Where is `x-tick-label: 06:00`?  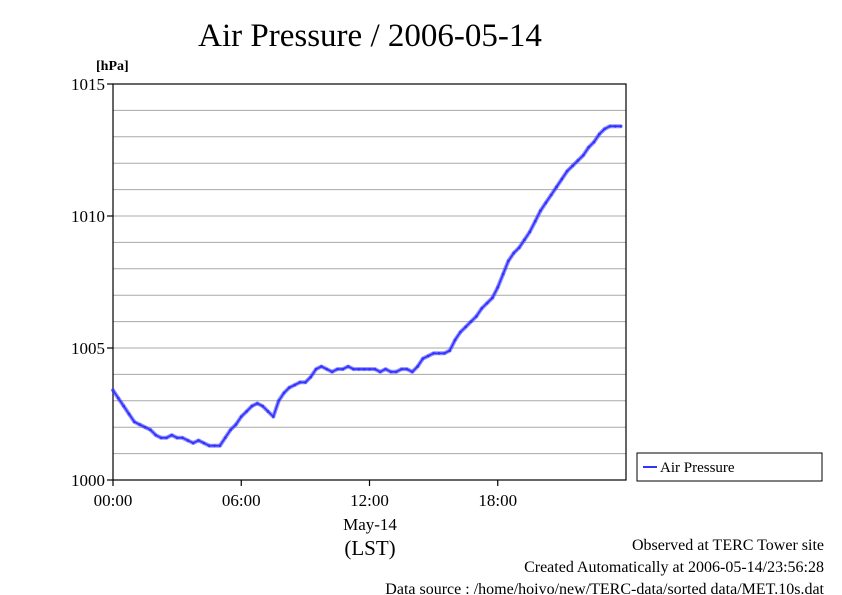 x-tick-label: 06:00 is located at coordinates (241, 500).